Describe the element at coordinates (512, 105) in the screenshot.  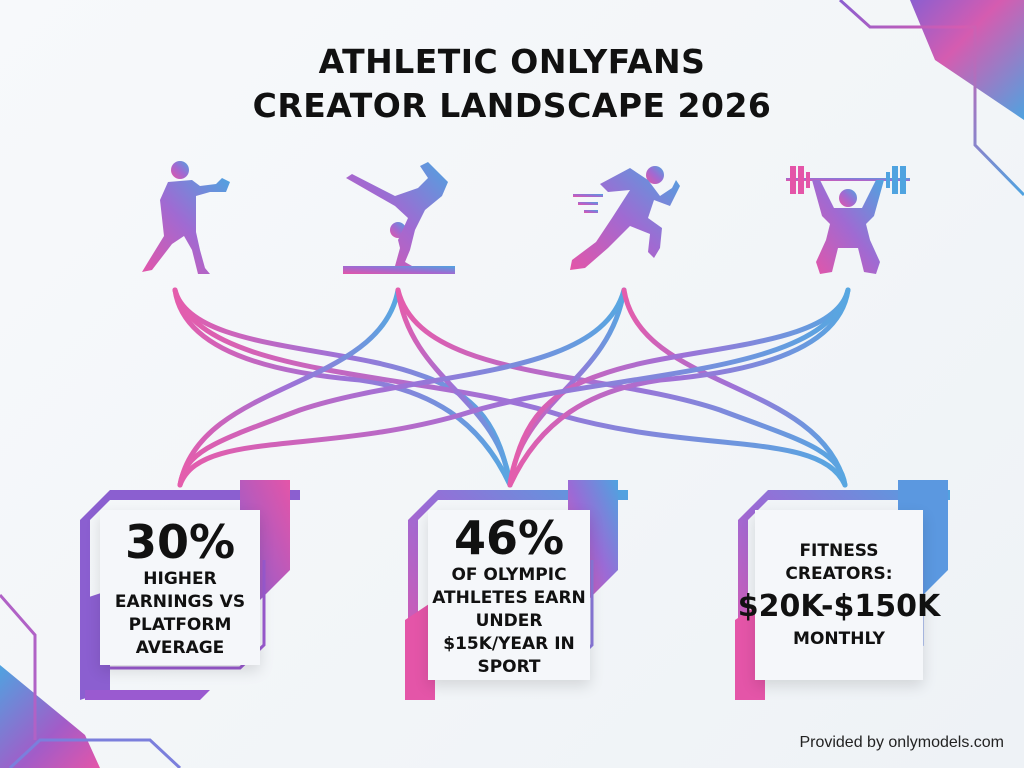
I see `title-line-2: CREATOR LANDSCAPE 2026` at that location.